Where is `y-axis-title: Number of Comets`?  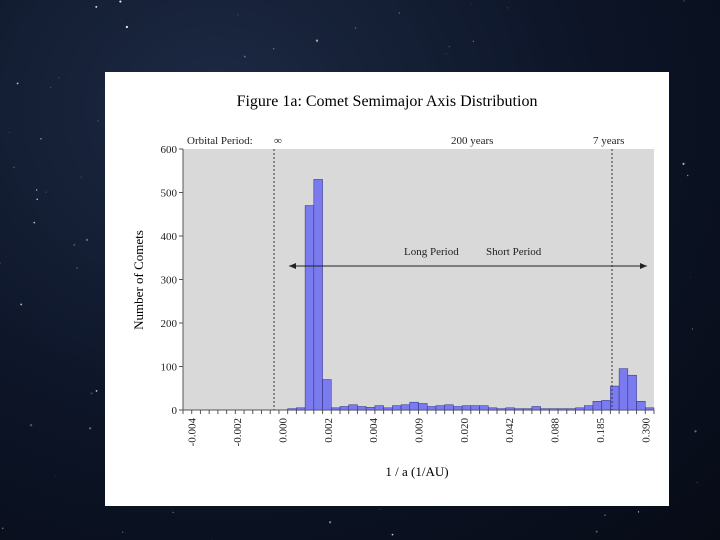
y-axis-title: Number of Comets is located at coordinates (138, 280).